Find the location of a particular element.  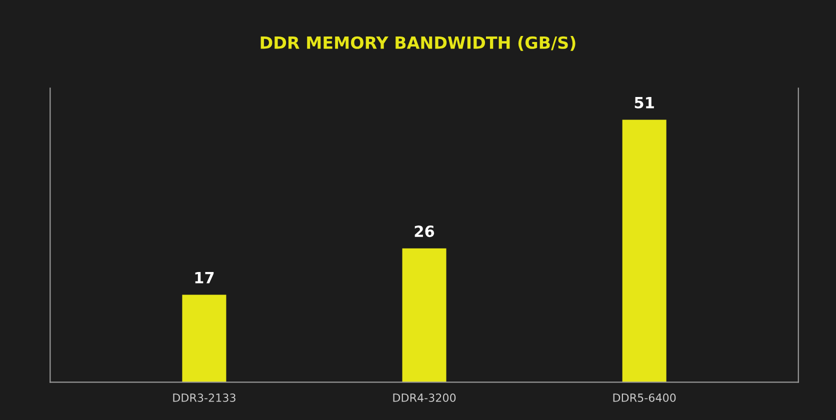

chart-title: DDR MEMORY BANDWIDTH (GB/S) is located at coordinates (418, 43).